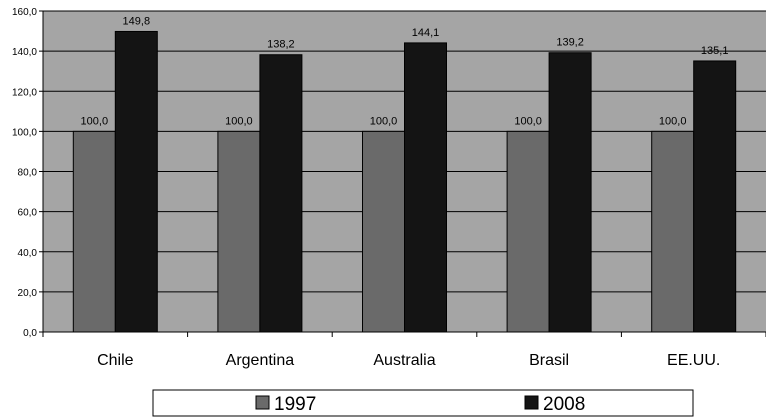 Image resolution: width=766 pixels, height=418 pixels. Describe the element at coordinates (260, 360) in the screenshot. I see `category-label-argentina: Argentina` at that location.